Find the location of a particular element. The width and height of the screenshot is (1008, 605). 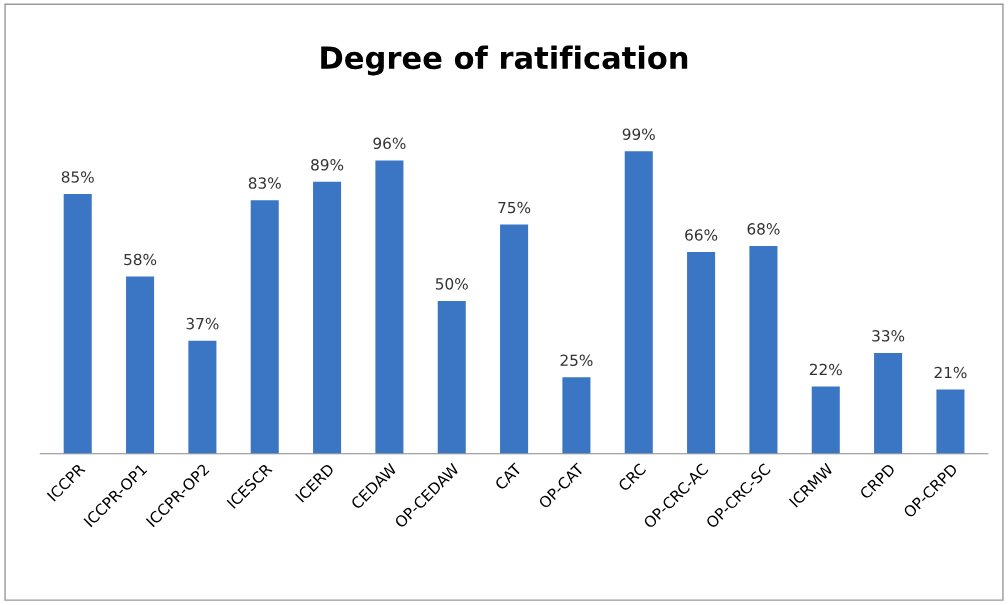

data-label: 96% is located at coordinates (389, 143).